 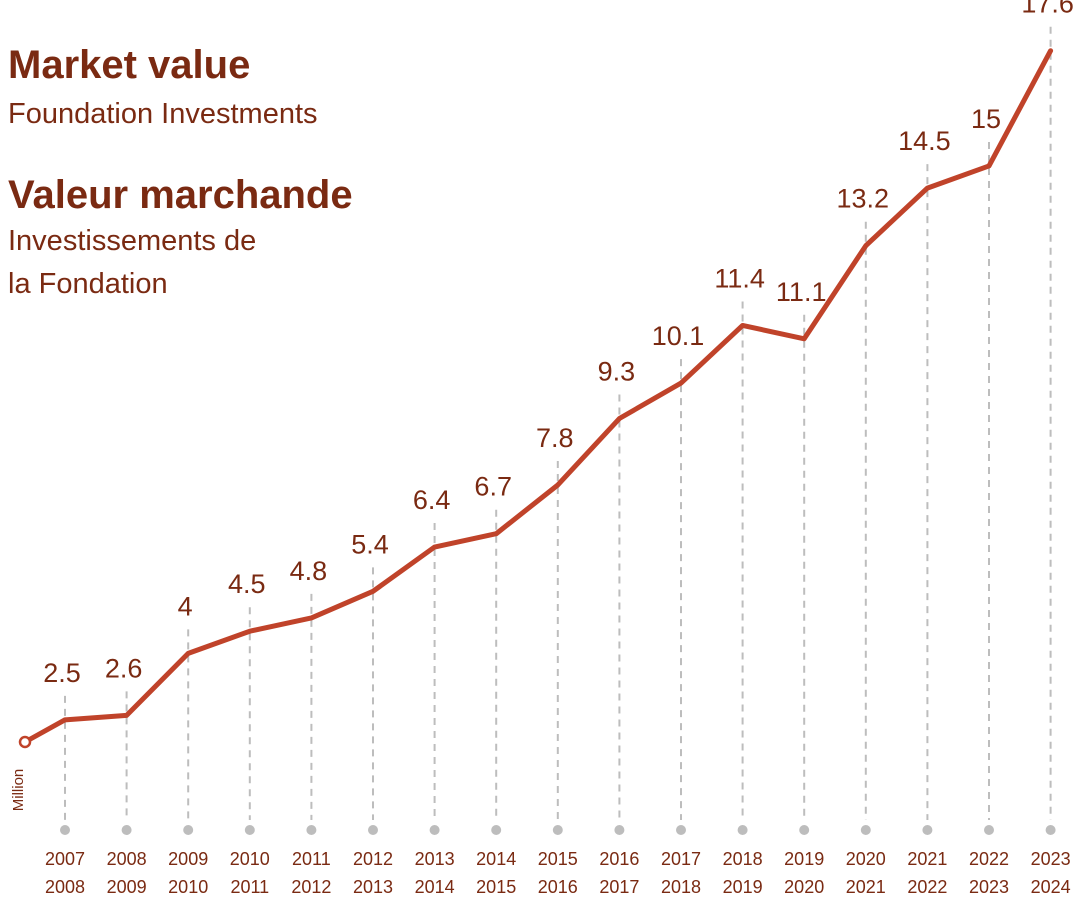 What do you see at coordinates (863, 199) in the screenshot?
I see `data-label: 13.2` at bounding box center [863, 199].